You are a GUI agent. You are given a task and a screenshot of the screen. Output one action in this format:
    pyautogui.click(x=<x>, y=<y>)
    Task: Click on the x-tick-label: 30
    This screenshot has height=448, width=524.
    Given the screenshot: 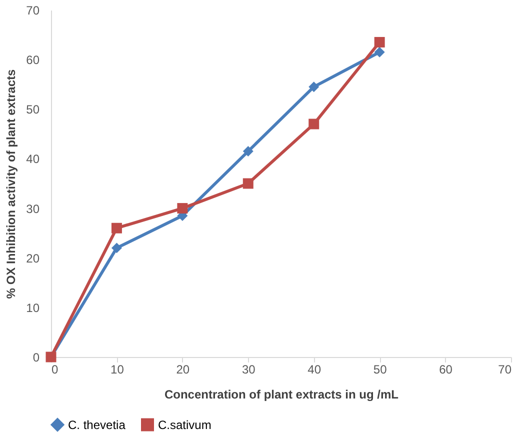 What is the action you would take?
    pyautogui.click(x=249, y=369)
    